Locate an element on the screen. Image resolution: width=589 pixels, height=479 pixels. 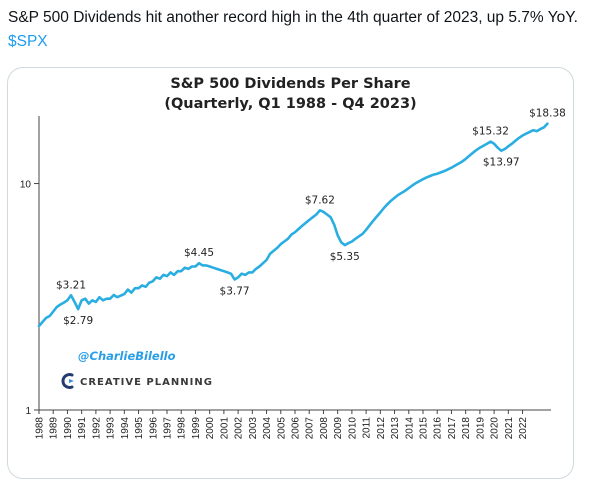
x-tick-label: 2005 is located at coordinates (281, 428).